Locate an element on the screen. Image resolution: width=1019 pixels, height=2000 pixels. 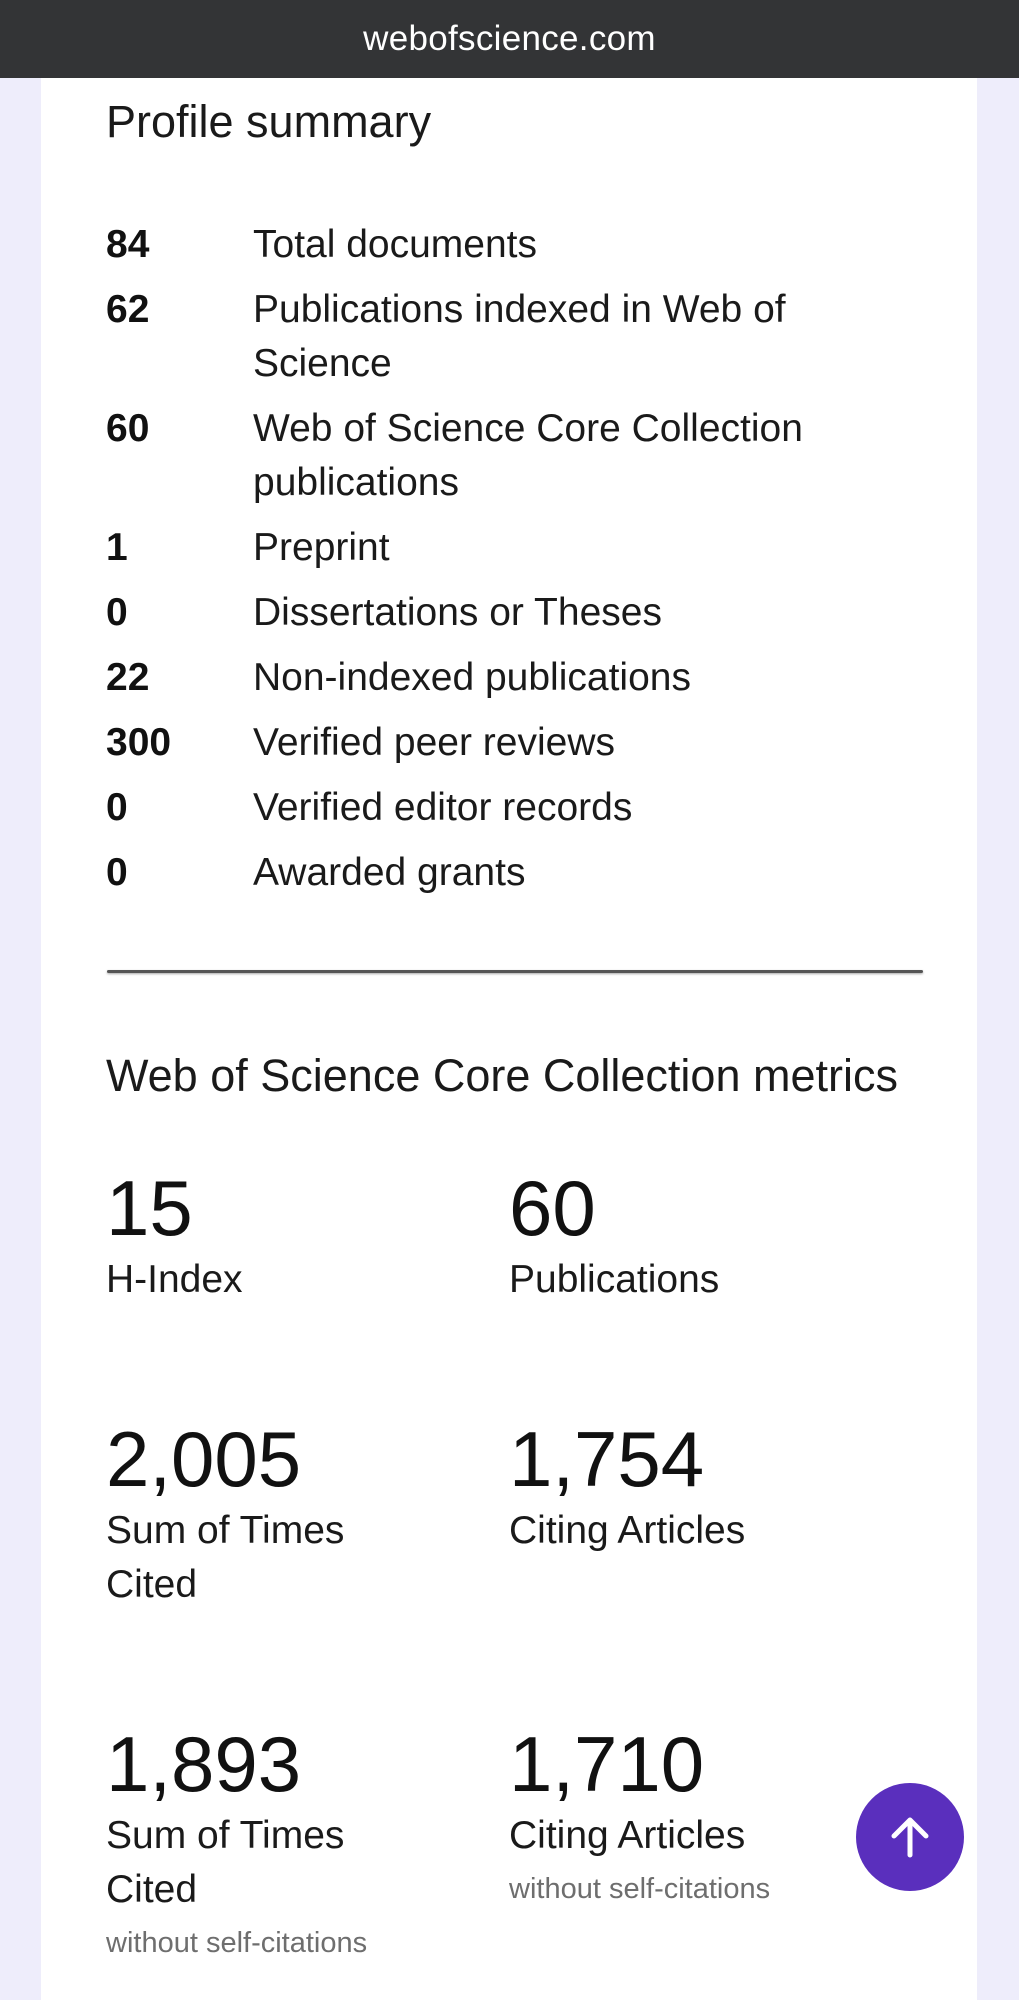
metric-value: 60 is located at coordinates (552, 1208).